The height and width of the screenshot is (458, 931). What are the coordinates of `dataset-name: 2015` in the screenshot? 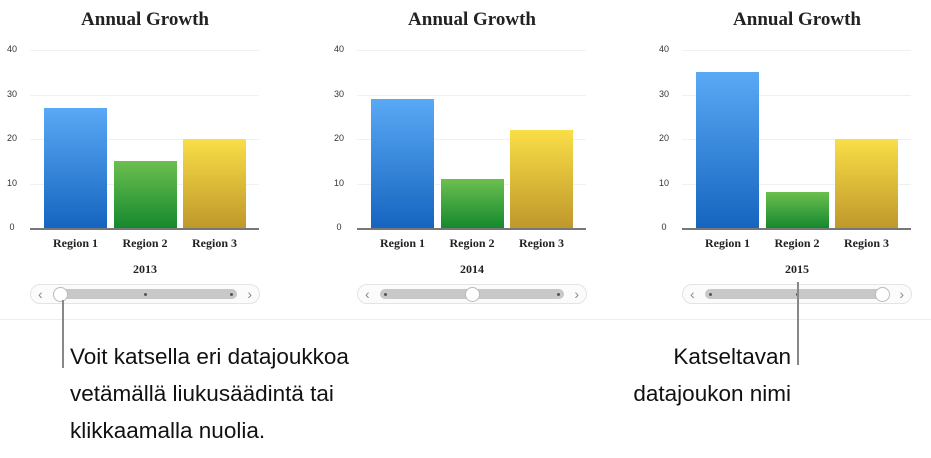 It's located at (797, 269).